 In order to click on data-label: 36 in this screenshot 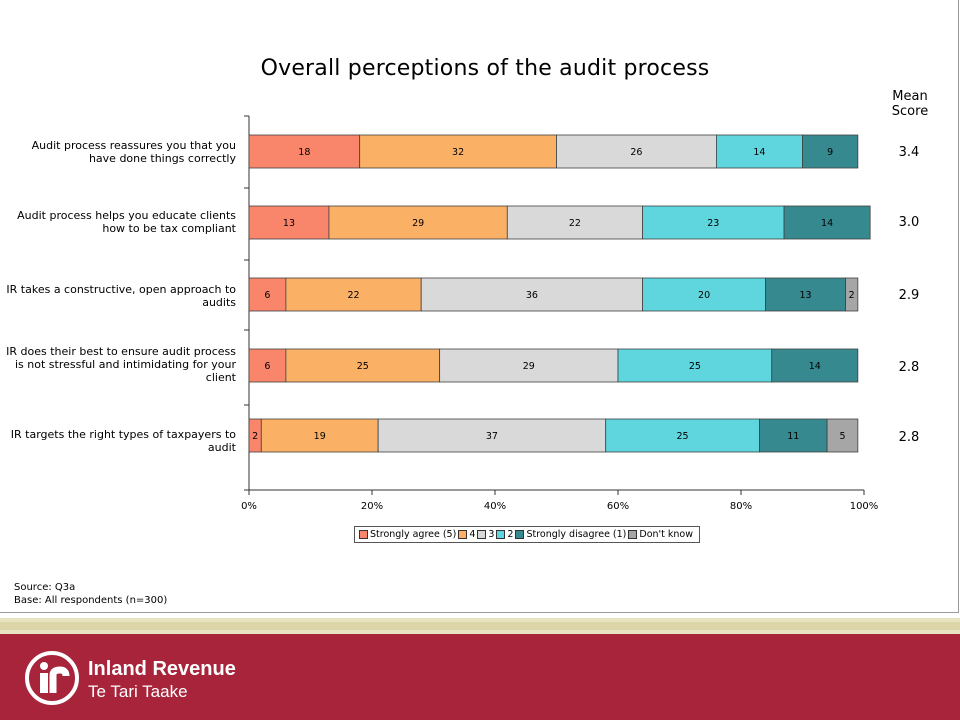, I will do `click(532, 295)`.